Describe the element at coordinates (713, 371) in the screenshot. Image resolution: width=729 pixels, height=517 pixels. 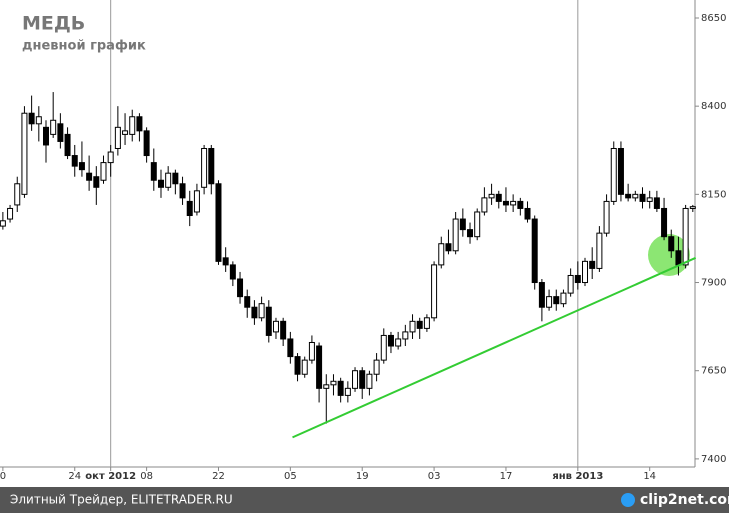
I see `y-tick-label: 7650` at that location.